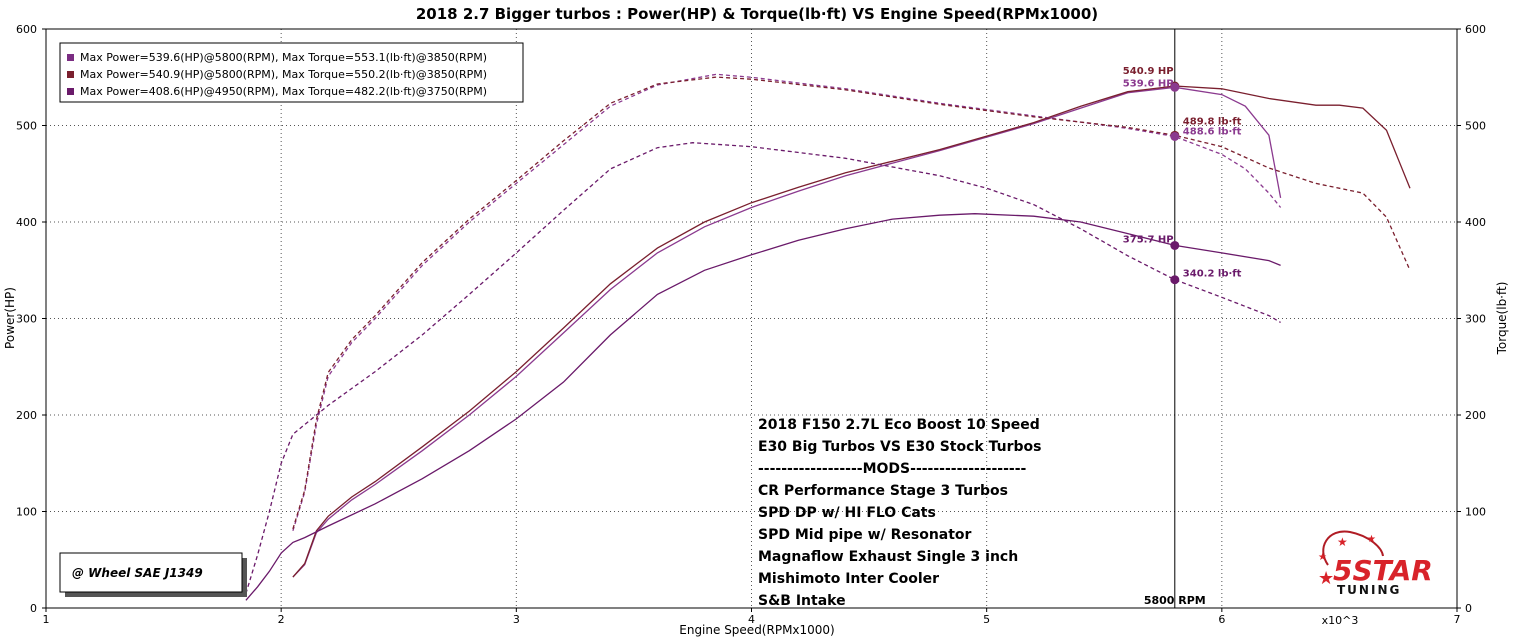 The width and height of the screenshot is (1518, 642). Describe the element at coordinates (1148, 71) in the screenshot. I see `cursor-marker-label: 540.9 HP` at that location.